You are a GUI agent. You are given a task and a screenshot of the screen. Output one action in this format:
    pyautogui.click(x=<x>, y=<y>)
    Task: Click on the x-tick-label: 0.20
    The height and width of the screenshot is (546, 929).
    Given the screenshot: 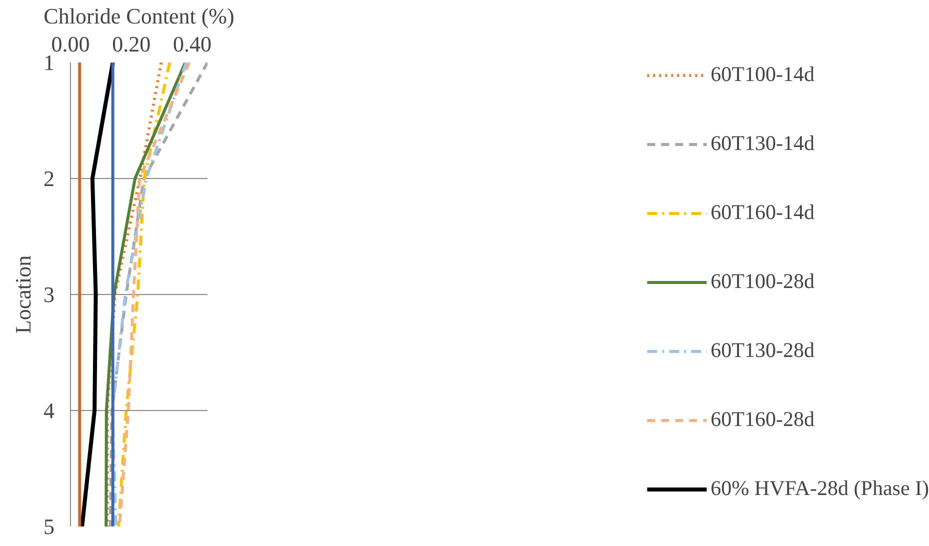 What is the action you would take?
    pyautogui.click(x=131, y=44)
    